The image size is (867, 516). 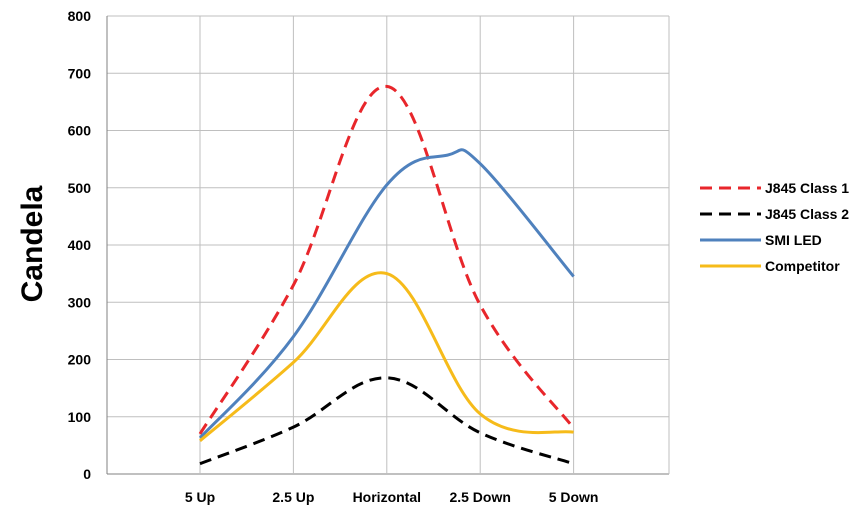 I want to click on y-tick-label: 400, so click(x=80, y=245).